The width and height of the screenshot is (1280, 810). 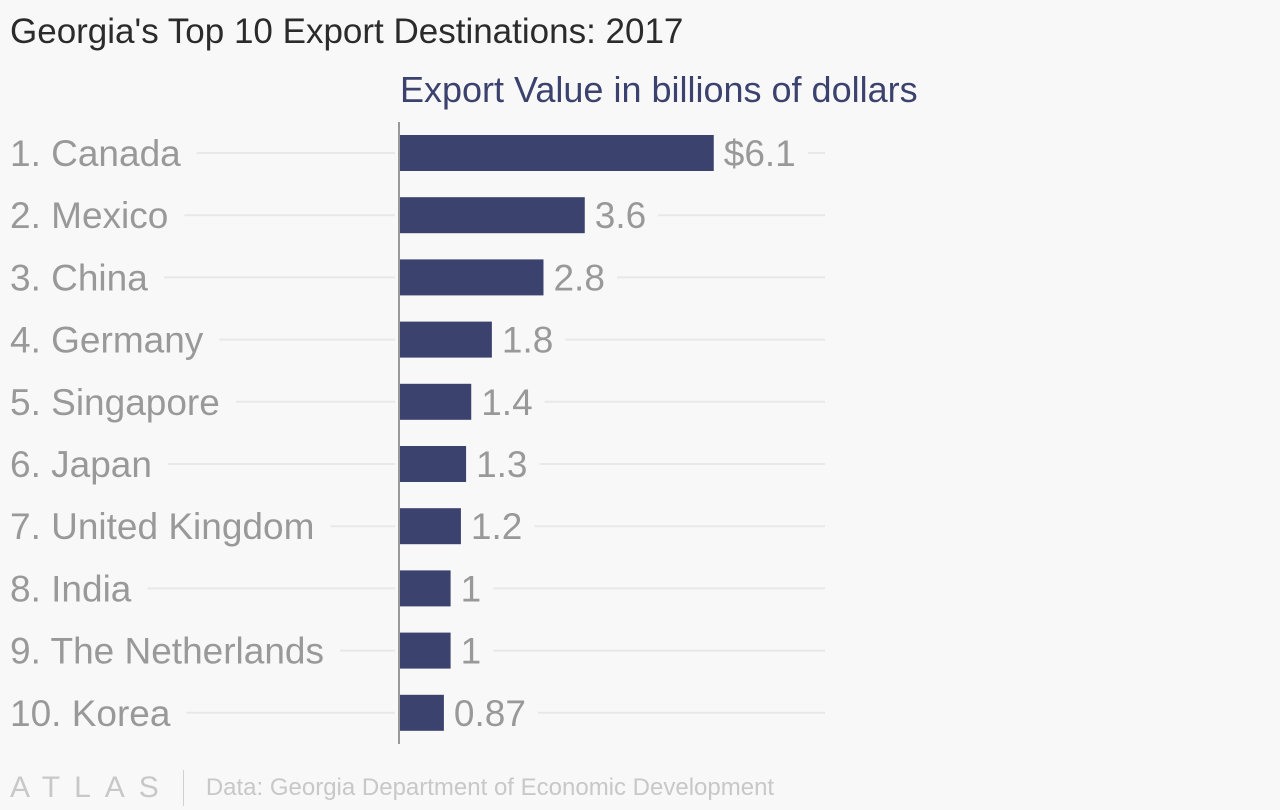 I want to click on data-label: 3.6, so click(x=620, y=215).